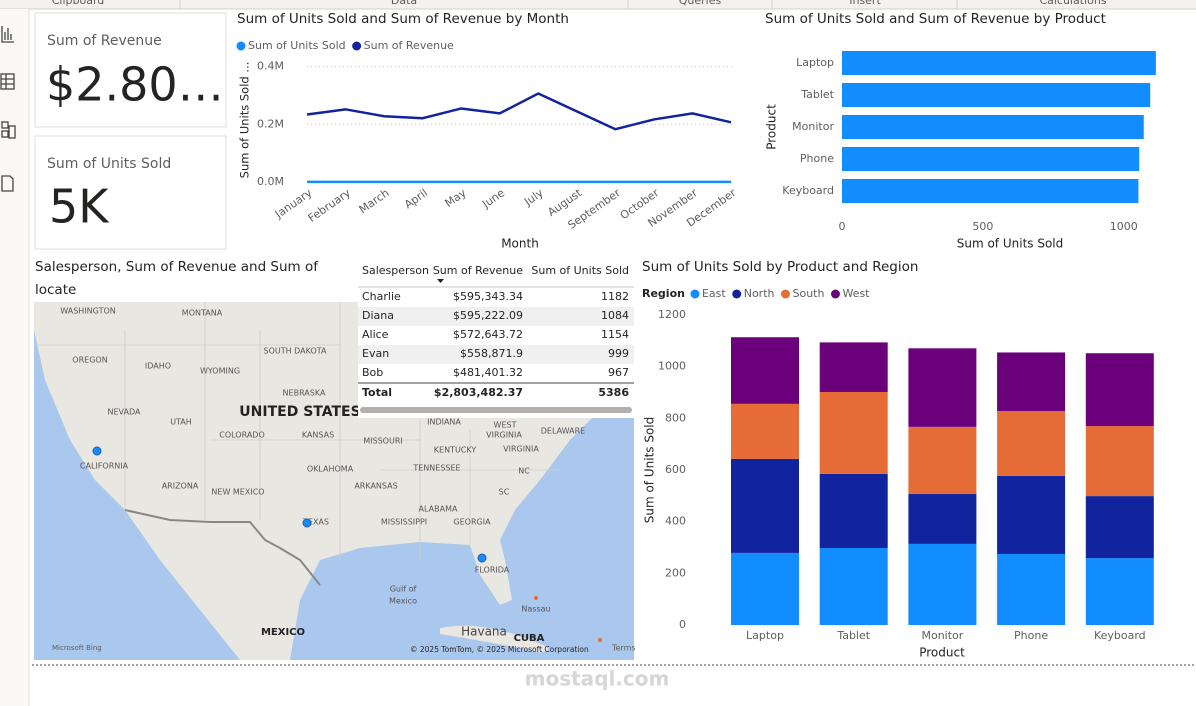  What do you see at coordinates (283, 632) in the screenshot?
I see `map-label: MEXICO` at bounding box center [283, 632].